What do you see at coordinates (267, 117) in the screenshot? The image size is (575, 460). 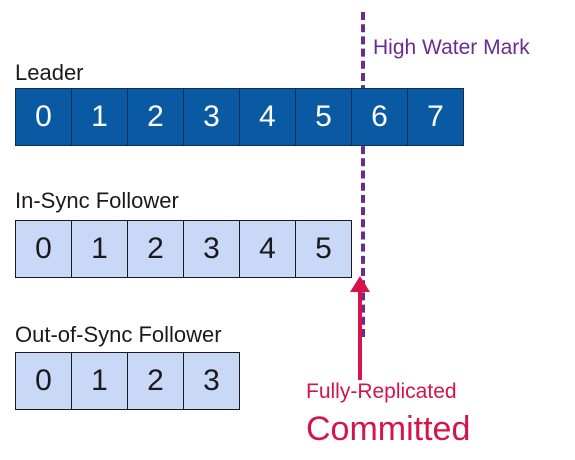 I see `leader-offset-cell: 4` at bounding box center [267, 117].